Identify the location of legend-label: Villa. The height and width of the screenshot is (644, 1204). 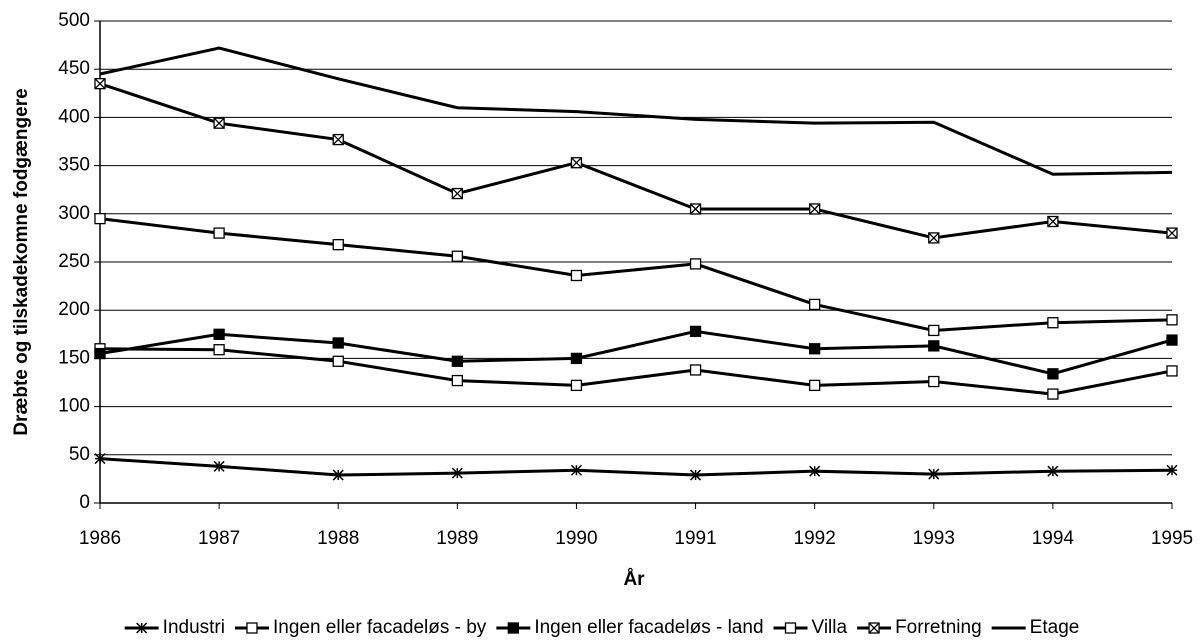
(830, 627).